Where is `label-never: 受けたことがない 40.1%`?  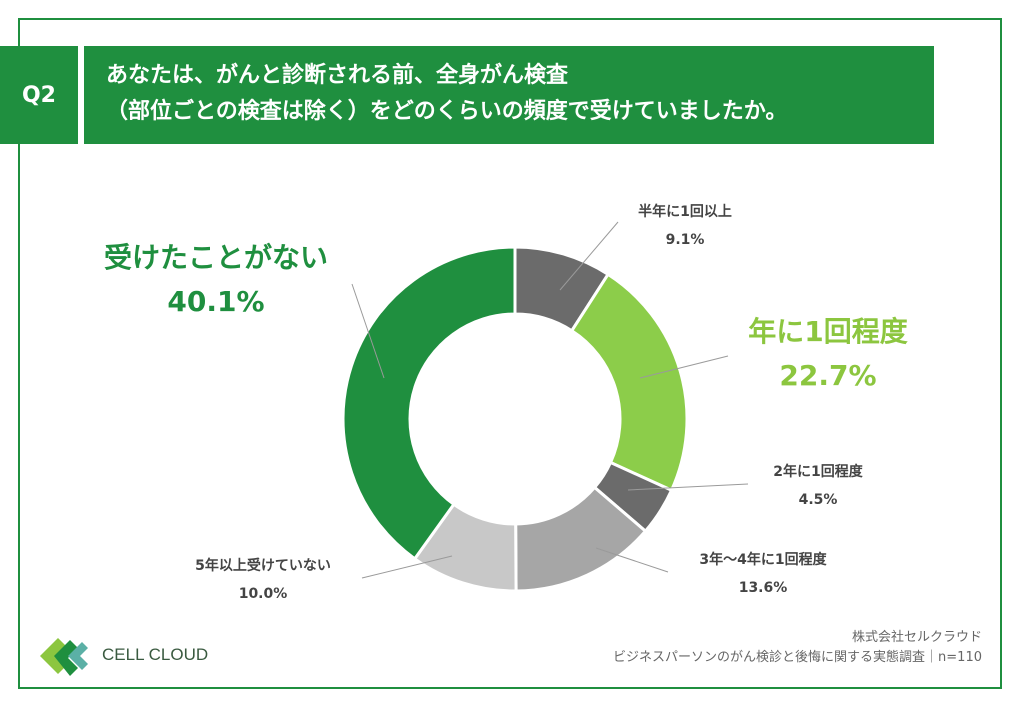
label-never: 受けたことがない 40.1% is located at coordinates (216, 280).